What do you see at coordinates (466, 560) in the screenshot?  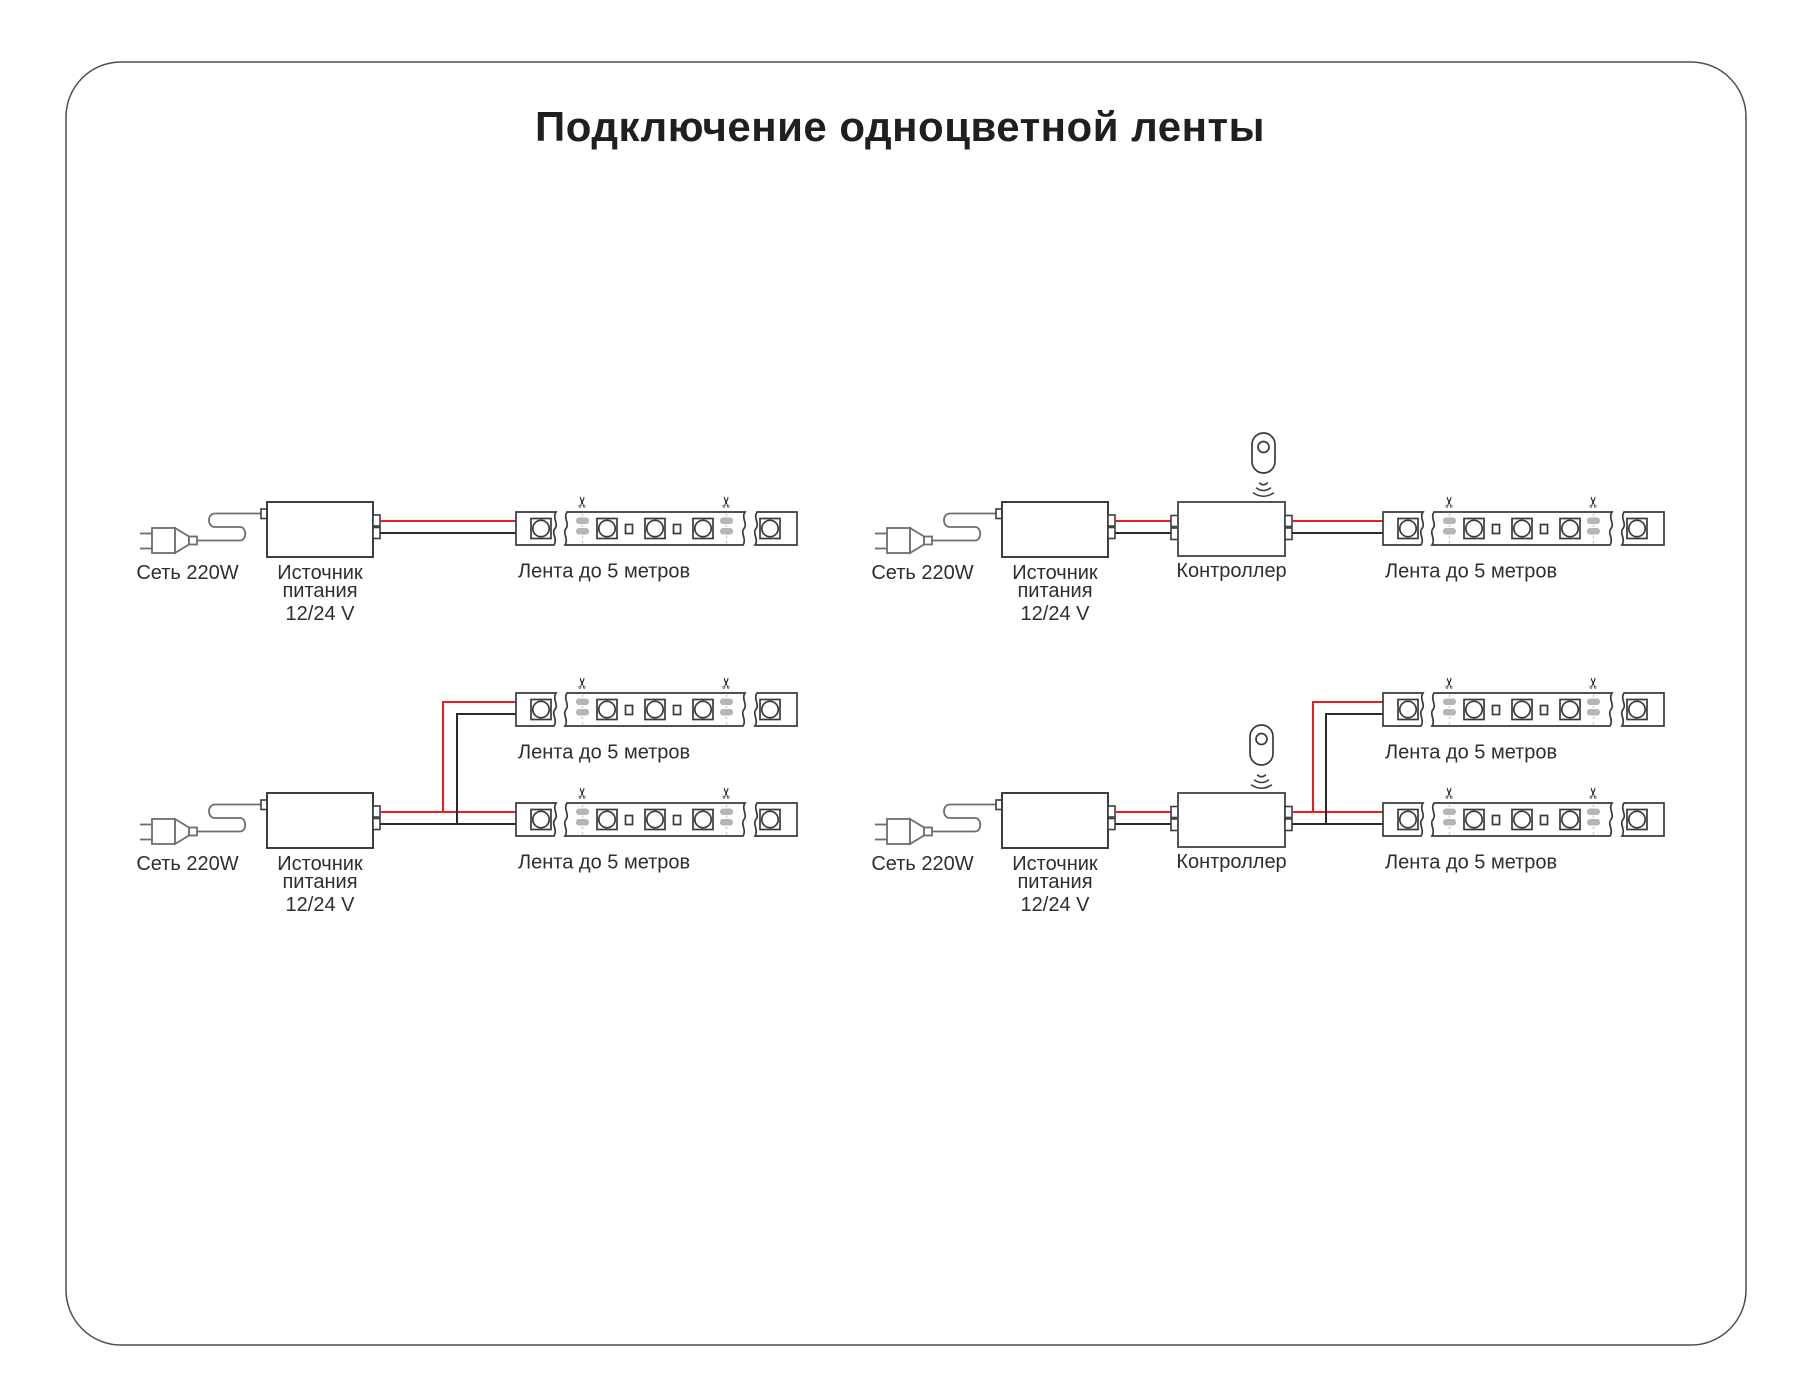 I see `diagram-single-strip` at bounding box center [466, 560].